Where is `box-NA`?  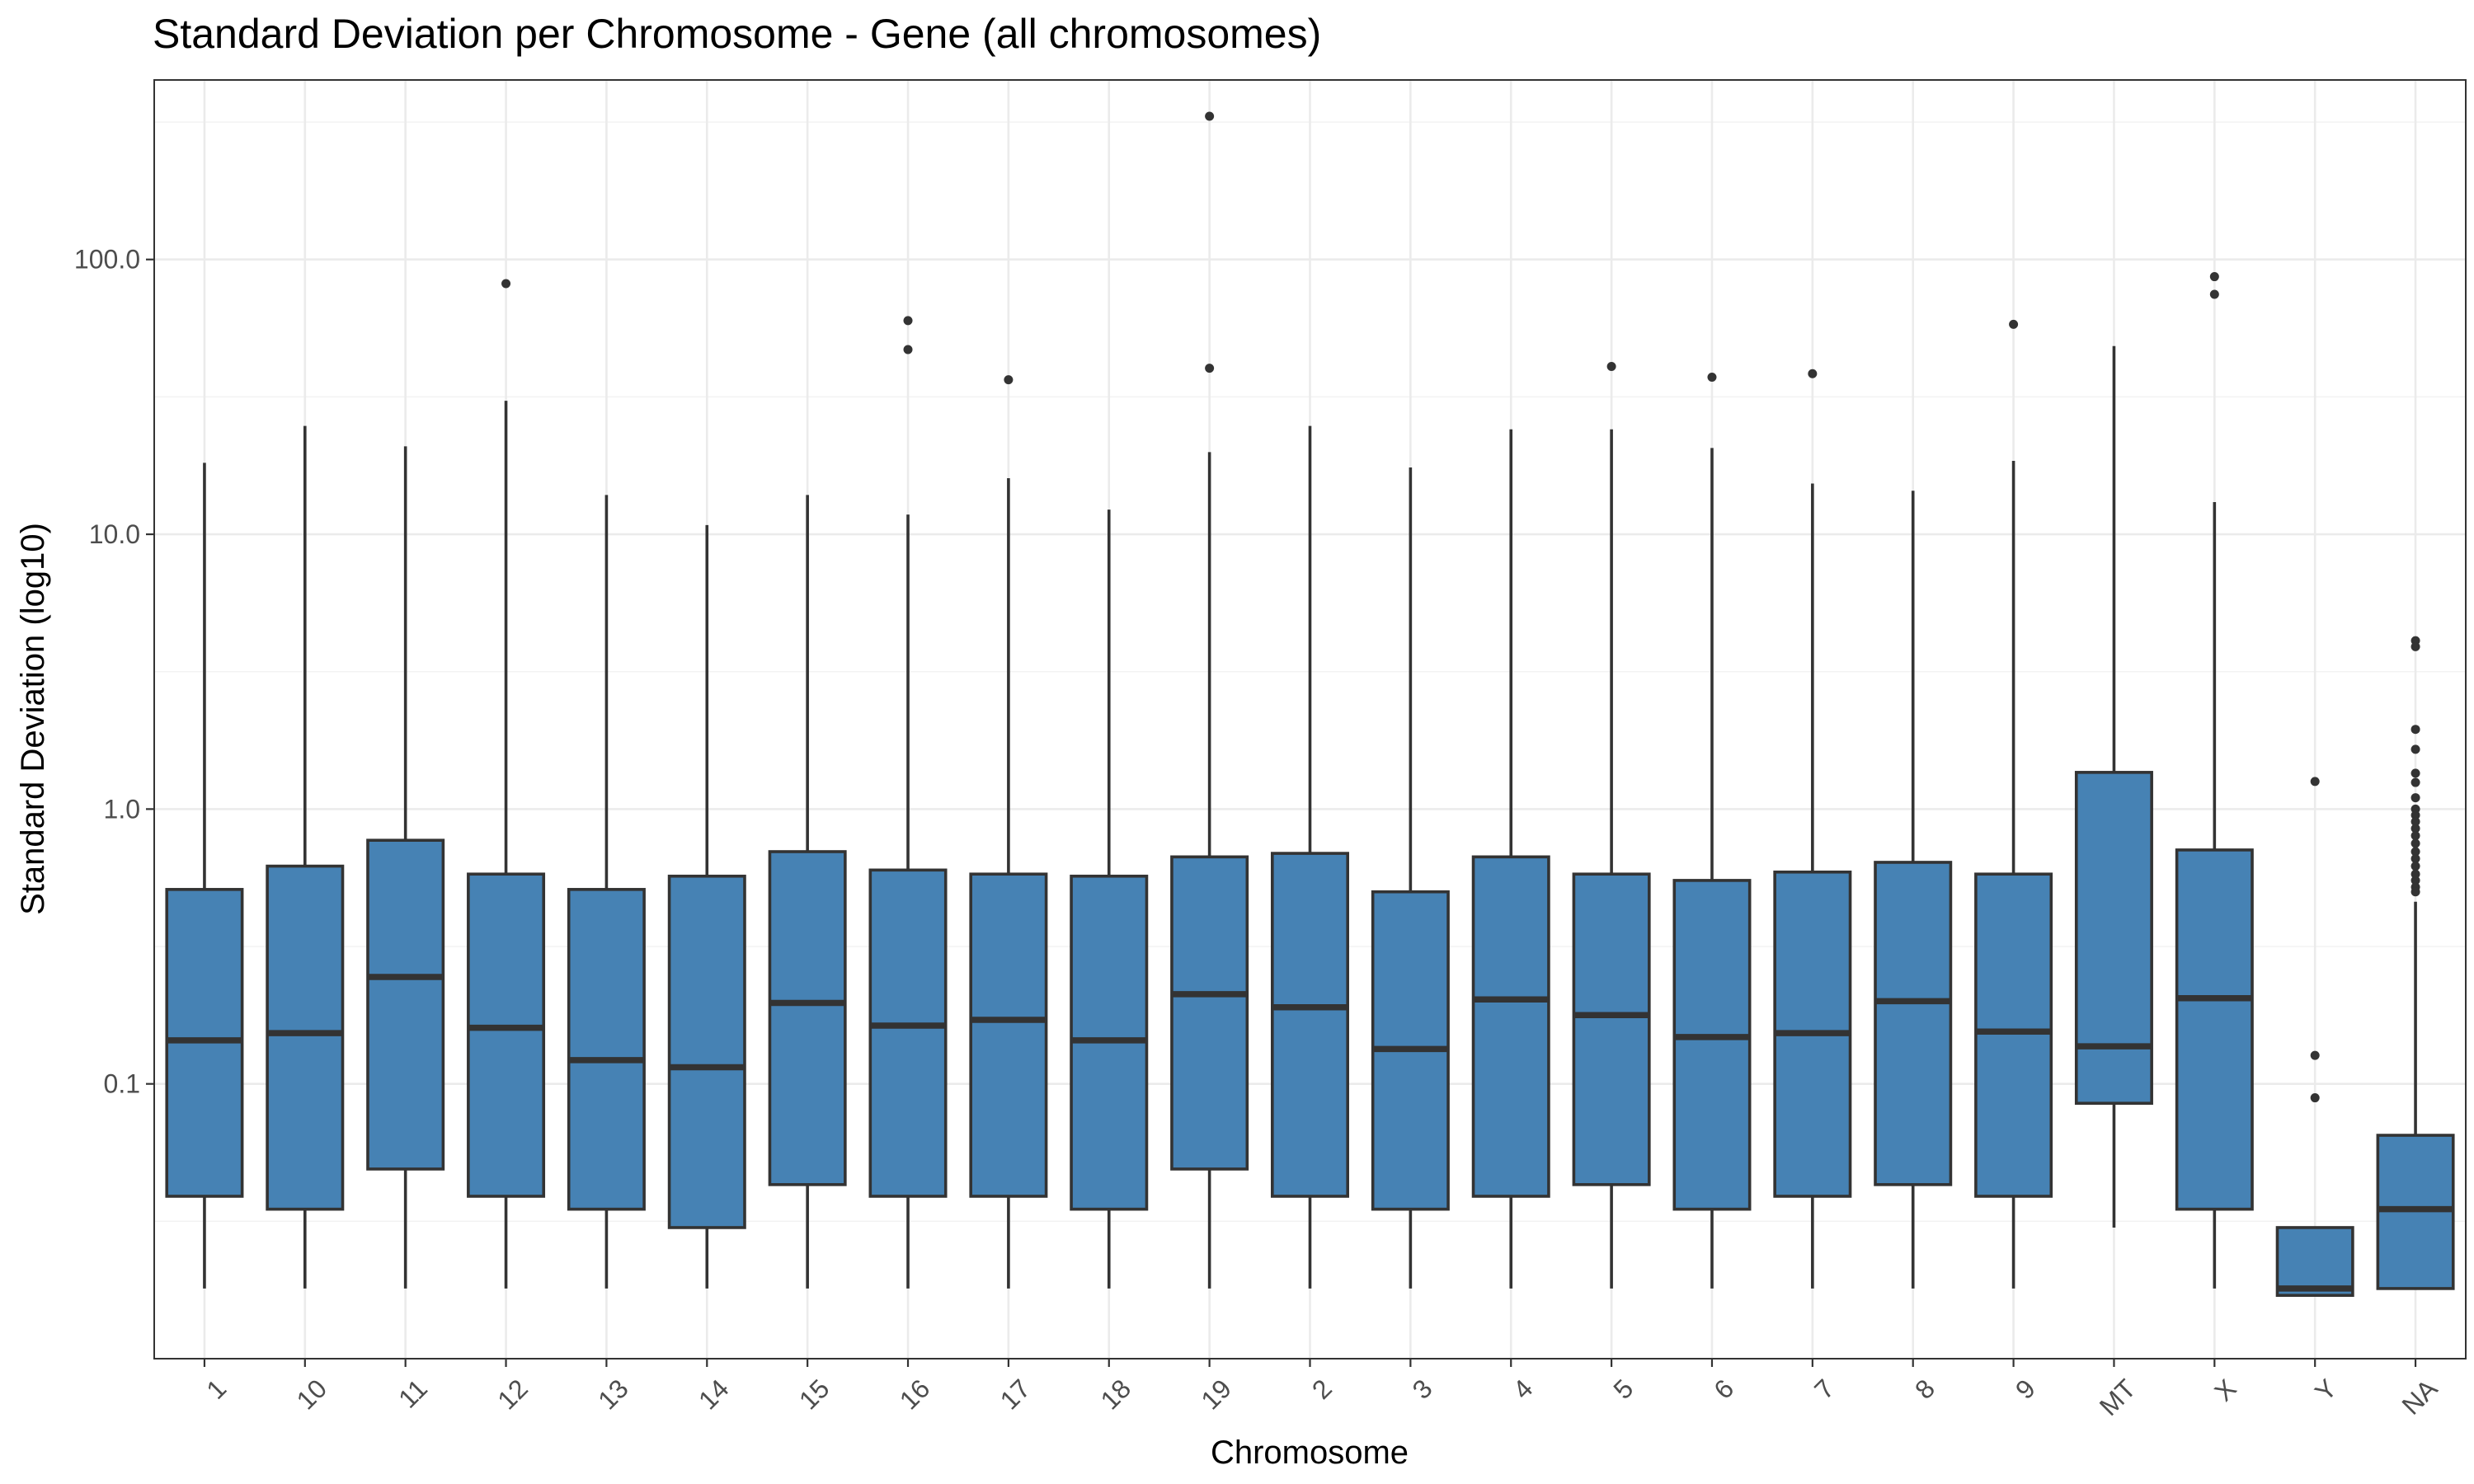
box-NA is located at coordinates (2415, 963).